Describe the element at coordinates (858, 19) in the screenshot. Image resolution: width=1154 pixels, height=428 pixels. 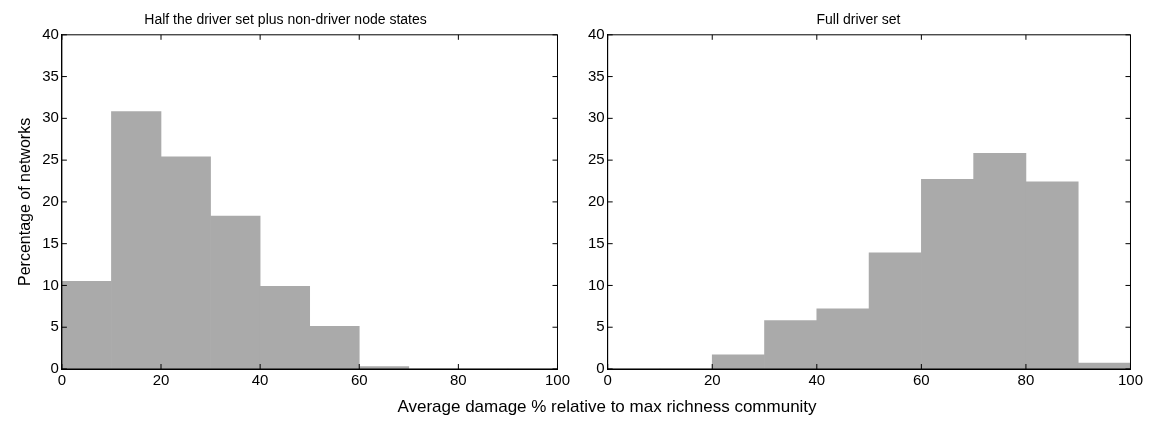
I see `chart-title: Full driver set` at that location.